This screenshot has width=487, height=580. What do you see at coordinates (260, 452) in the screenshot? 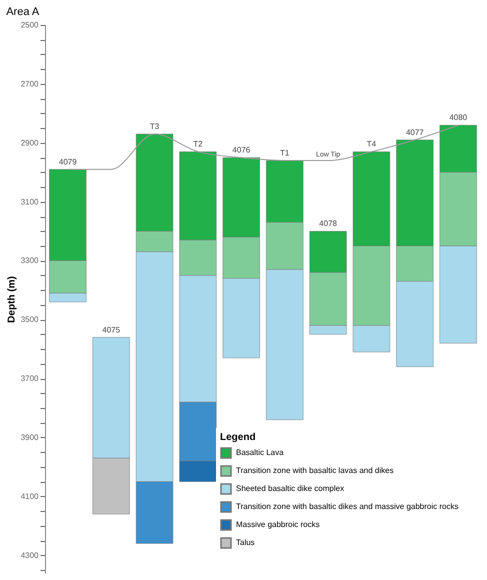
I see `legend-label: Basaltic Lava` at bounding box center [260, 452].